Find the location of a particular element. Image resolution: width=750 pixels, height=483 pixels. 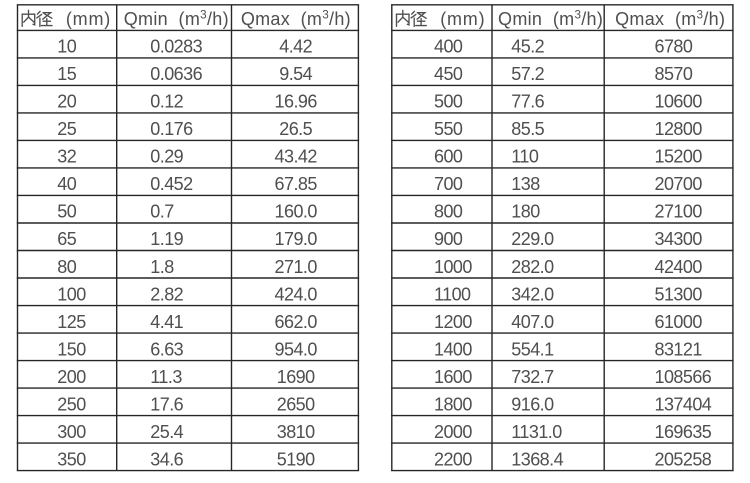

svg-text: 77.6 is located at coordinates (527, 102).